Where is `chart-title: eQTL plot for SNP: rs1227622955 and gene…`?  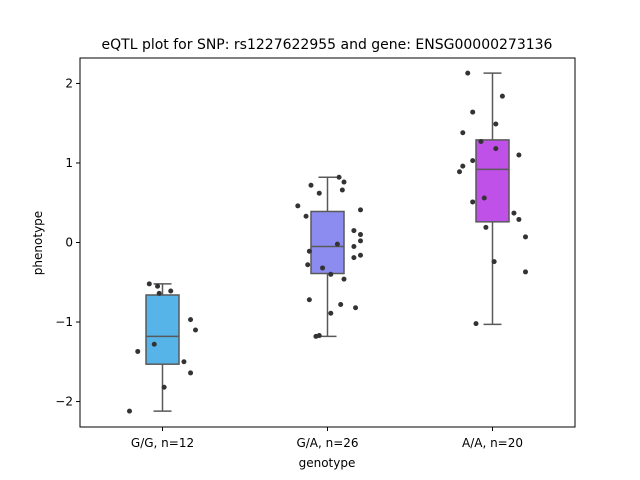 chart-title: eQTL plot for SNP: rs1227622955 and gene… is located at coordinates (327, 45).